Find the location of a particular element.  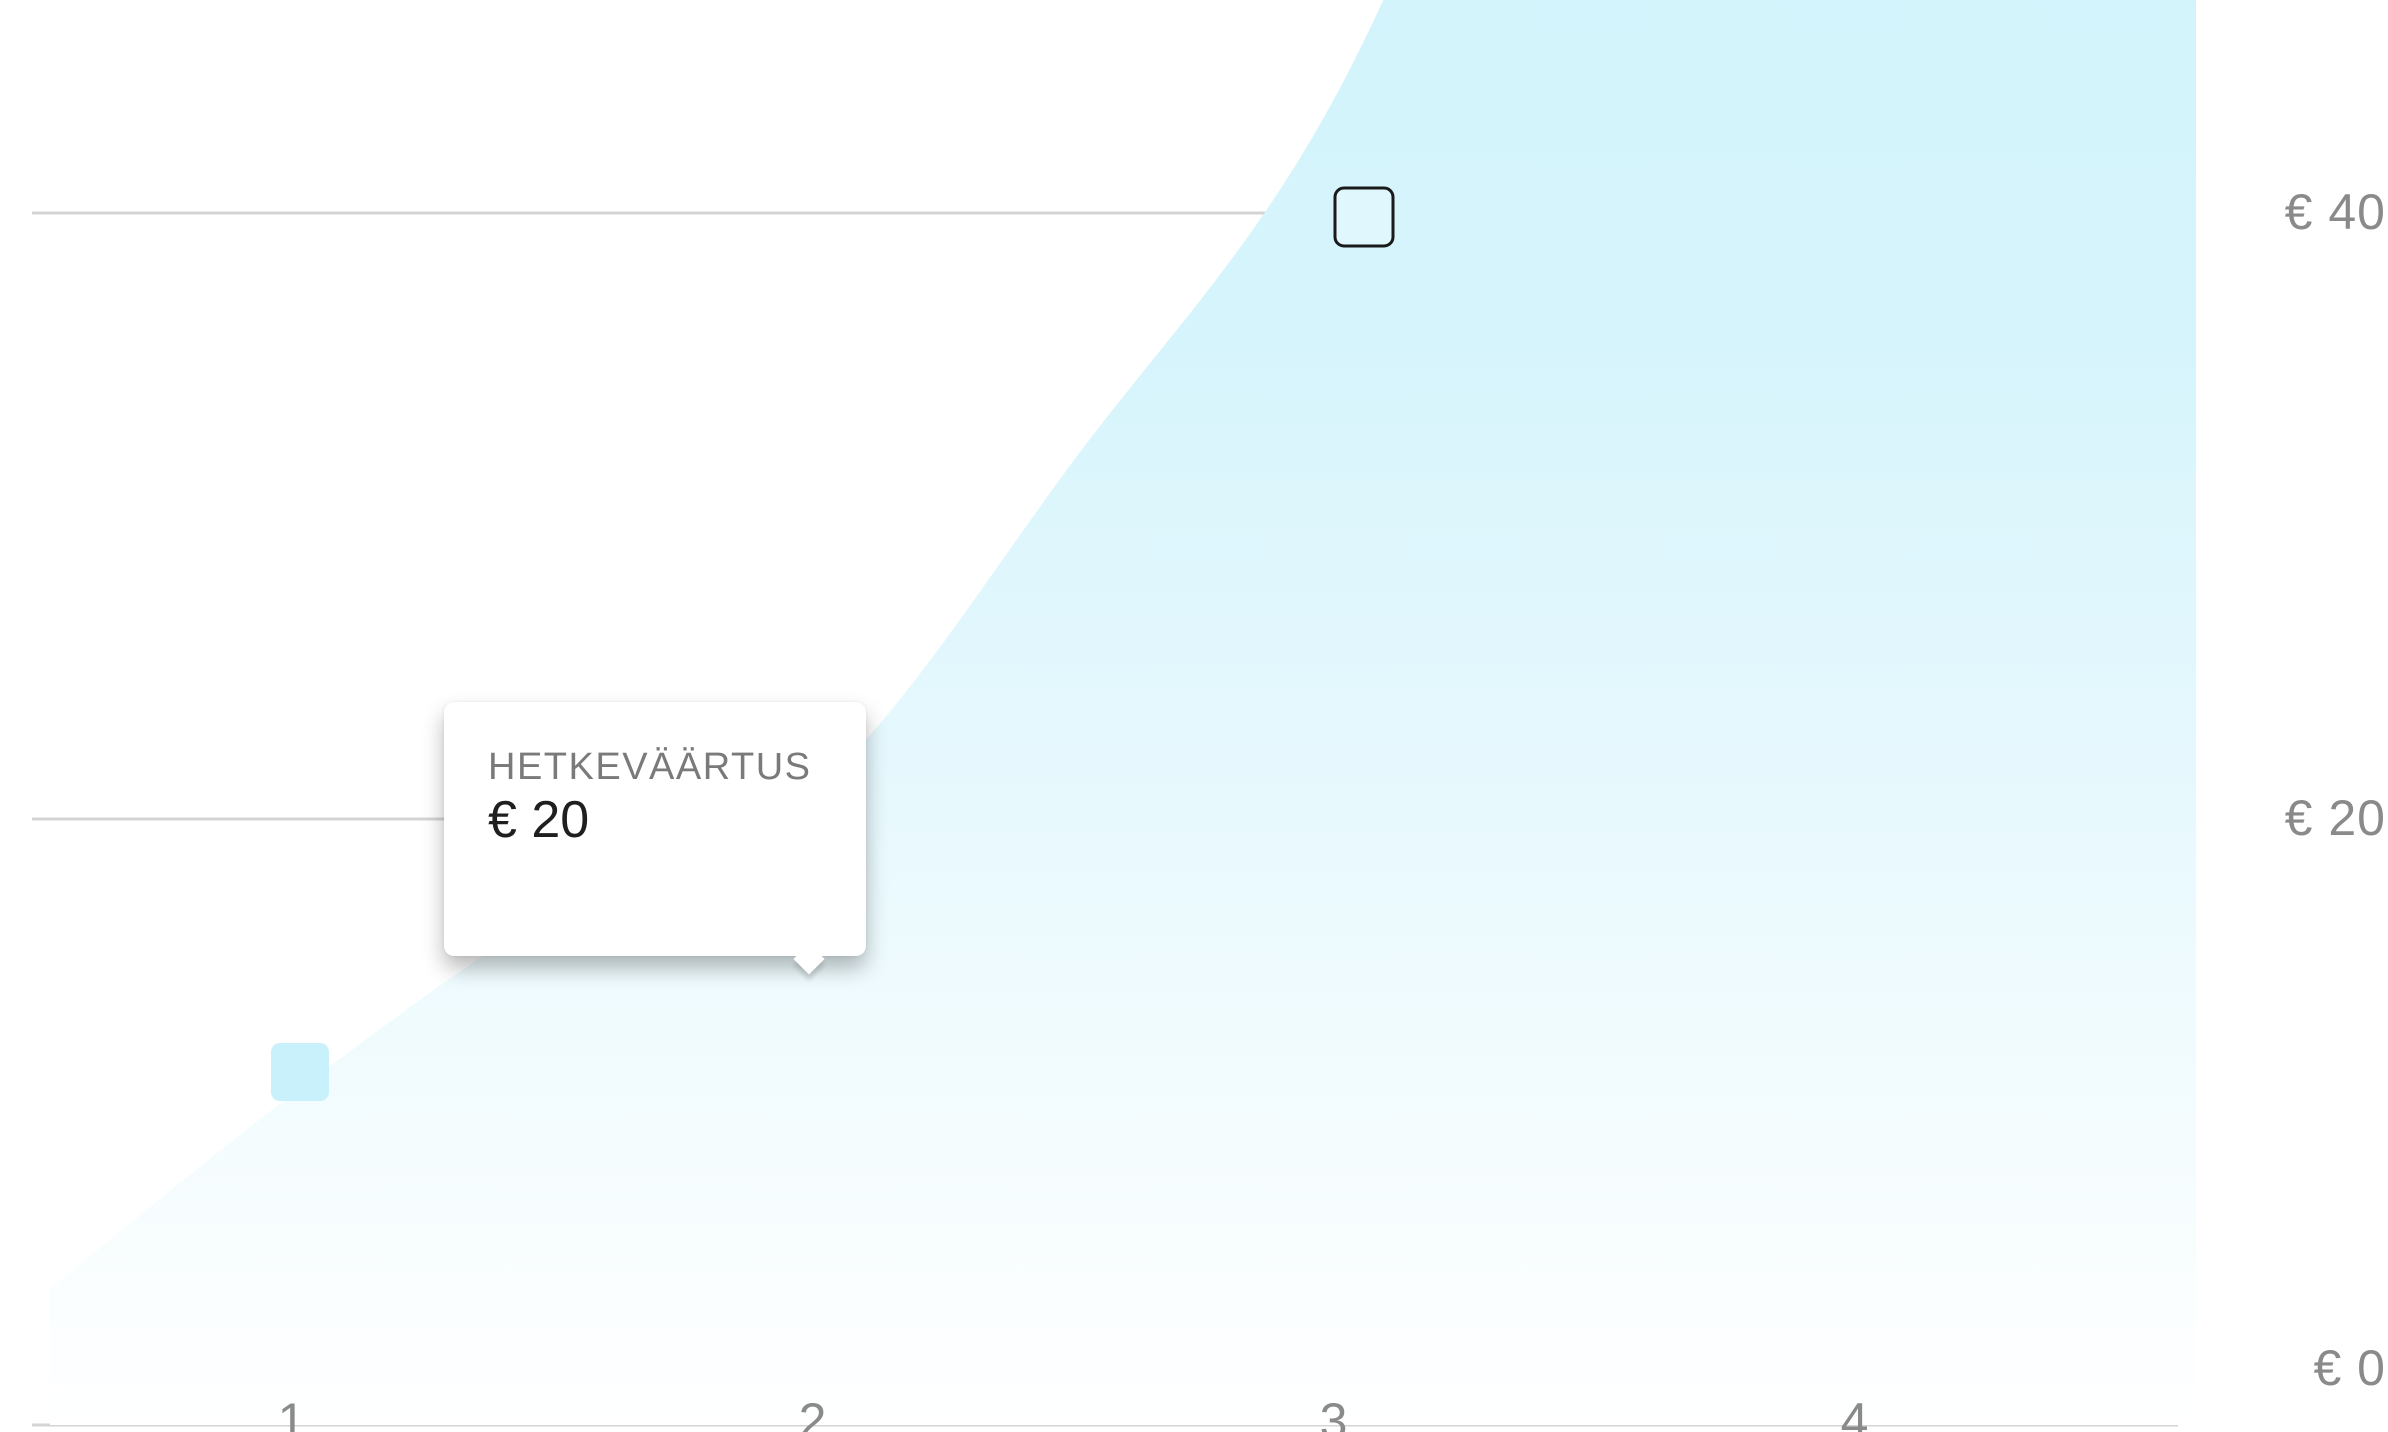

y-axis-ticks: € 0€ 20€ 40€ 60€ 80 is located at coordinates (2335, 790).